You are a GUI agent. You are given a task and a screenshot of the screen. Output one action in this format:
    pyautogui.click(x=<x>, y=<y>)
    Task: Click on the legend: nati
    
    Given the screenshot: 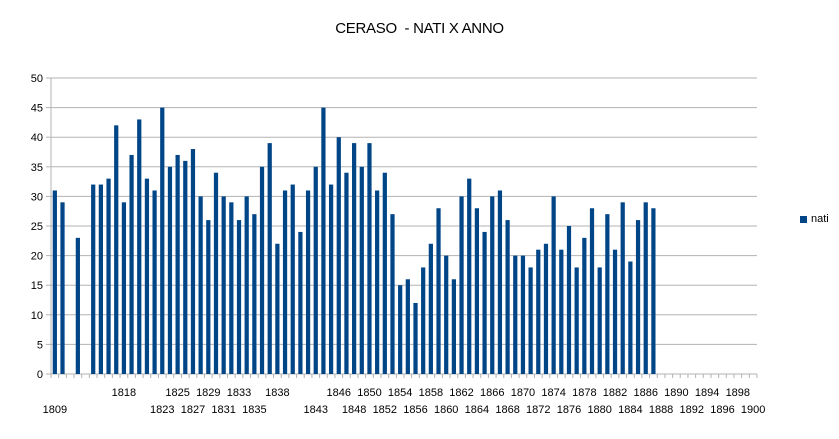 What is the action you would take?
    pyautogui.click(x=814, y=219)
    